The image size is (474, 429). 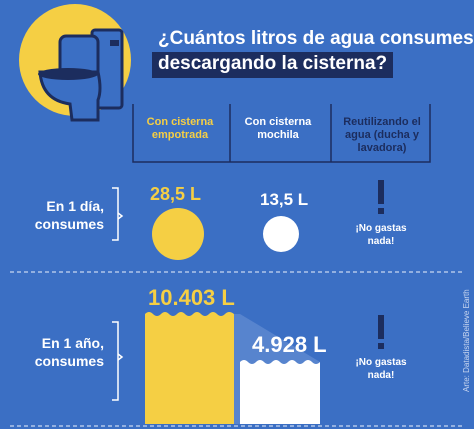 I want to click on column-header-reutilizando: Reutilizando el agua (ducha y lavadora), so click(x=382, y=135).